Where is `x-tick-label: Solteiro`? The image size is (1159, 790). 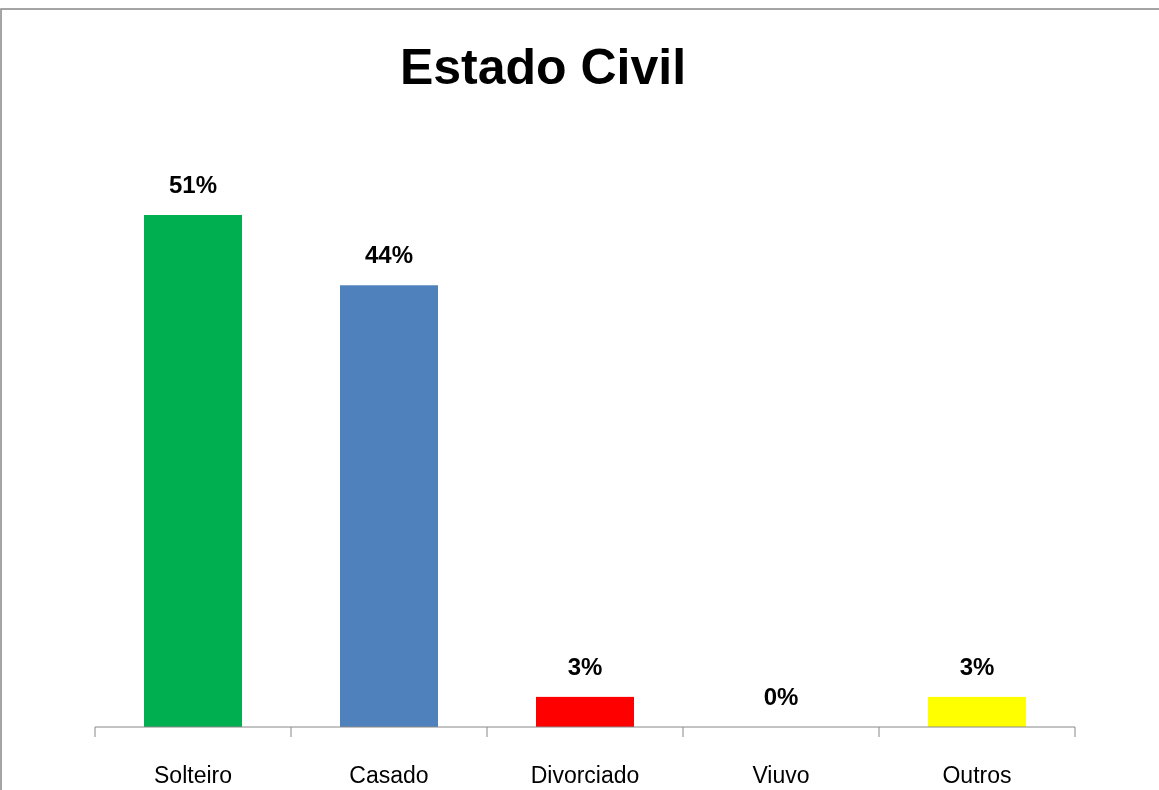 x-tick-label: Solteiro is located at coordinates (193, 775).